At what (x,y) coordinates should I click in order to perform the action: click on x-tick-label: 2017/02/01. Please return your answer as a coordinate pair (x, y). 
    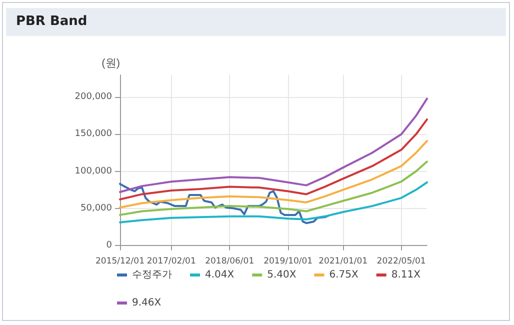
    Looking at the image, I should click on (171, 261).